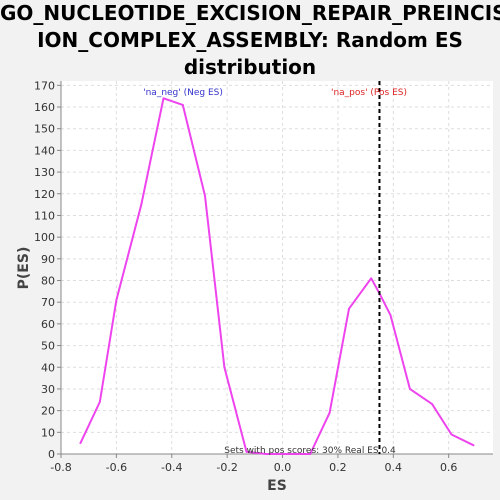  I want to click on y-tick-label: 0, so click(51, 454).